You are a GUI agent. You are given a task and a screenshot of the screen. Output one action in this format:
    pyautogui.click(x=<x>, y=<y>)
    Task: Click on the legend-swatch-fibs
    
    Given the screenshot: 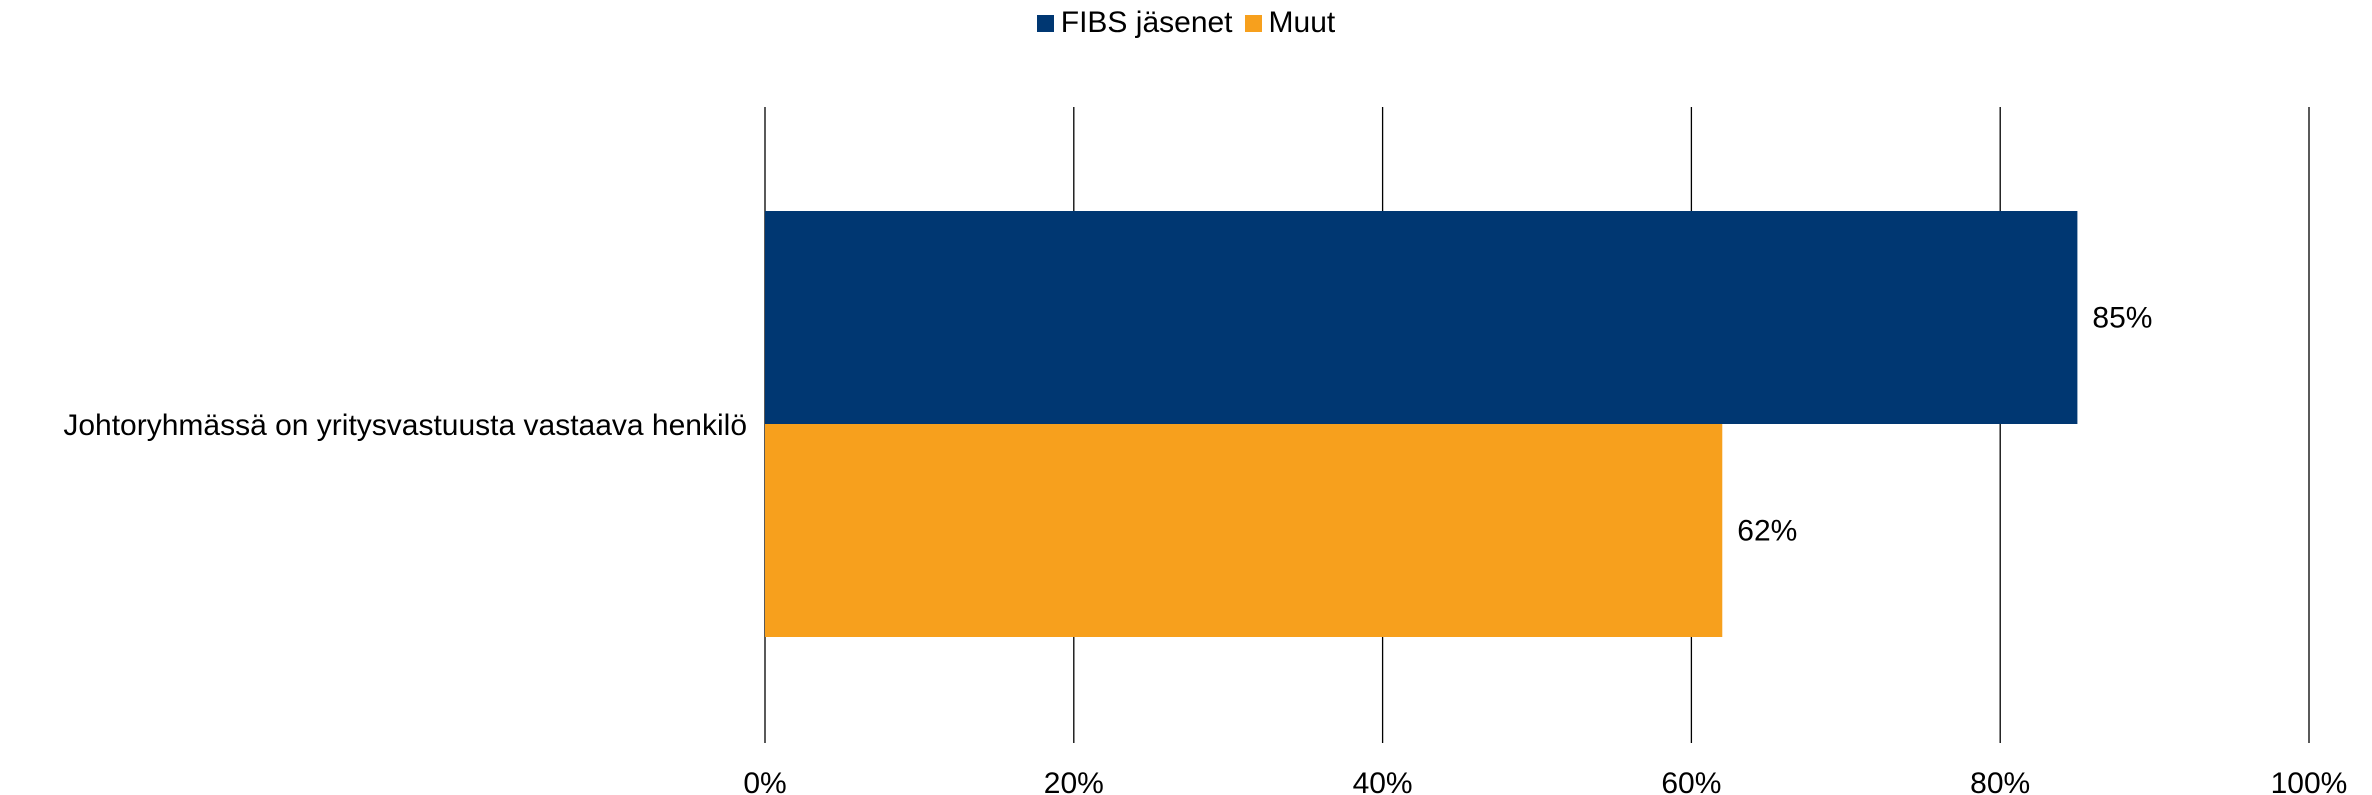 What is the action you would take?
    pyautogui.click(x=1045, y=23)
    